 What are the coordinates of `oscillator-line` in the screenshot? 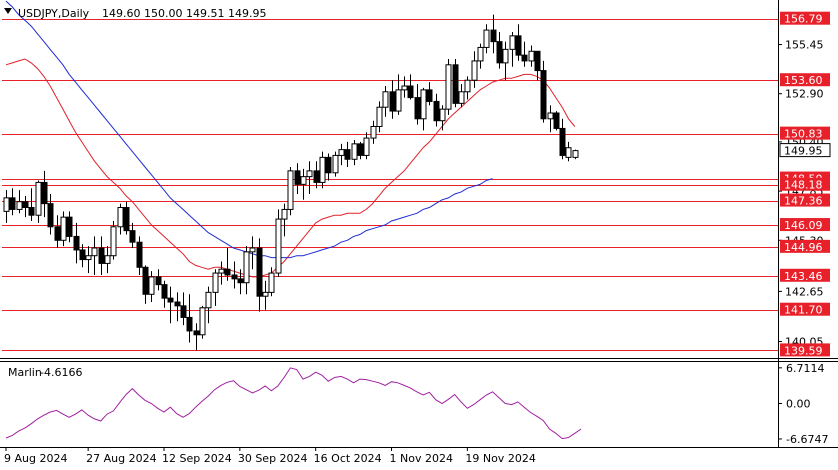 It's located at (293, 403).